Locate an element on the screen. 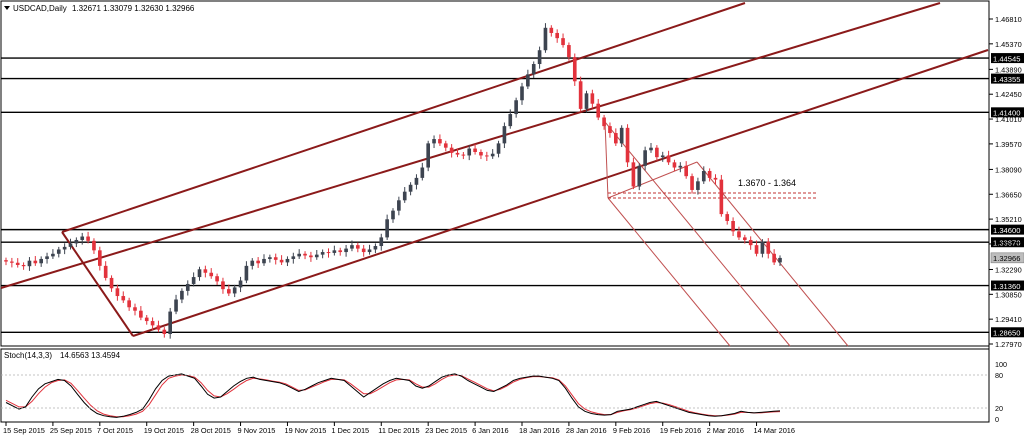 The width and height of the screenshot is (1024, 443). price-tick-label-1: 1.45370 is located at coordinates (1008, 44).